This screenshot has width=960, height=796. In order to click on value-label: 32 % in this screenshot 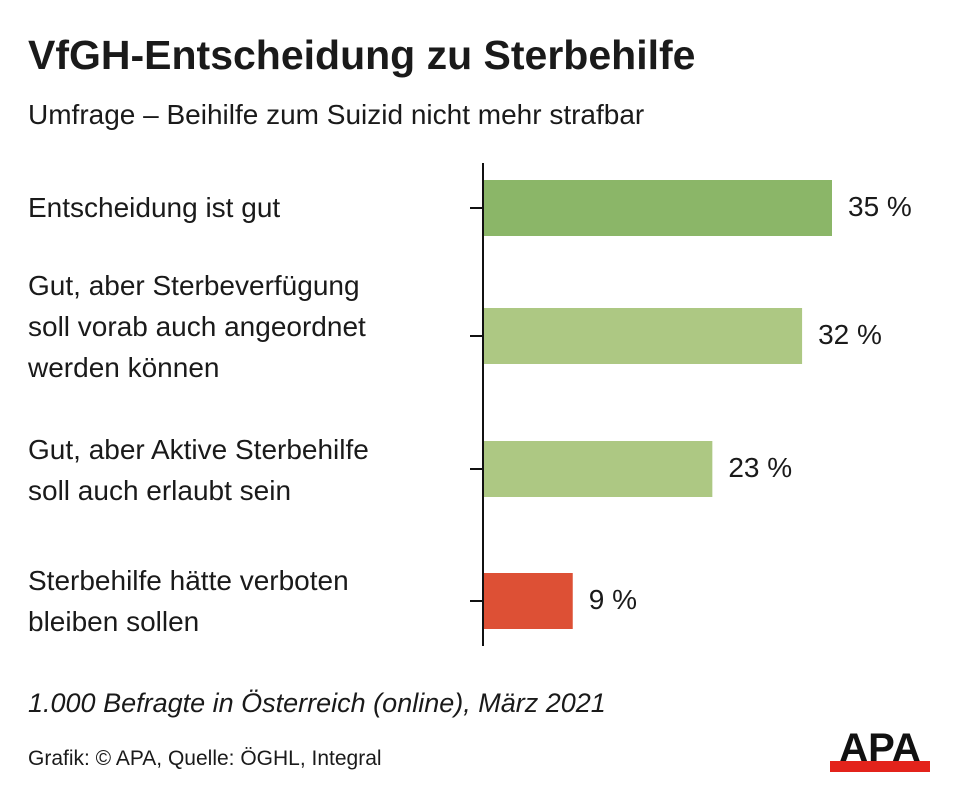, I will do `click(850, 334)`.